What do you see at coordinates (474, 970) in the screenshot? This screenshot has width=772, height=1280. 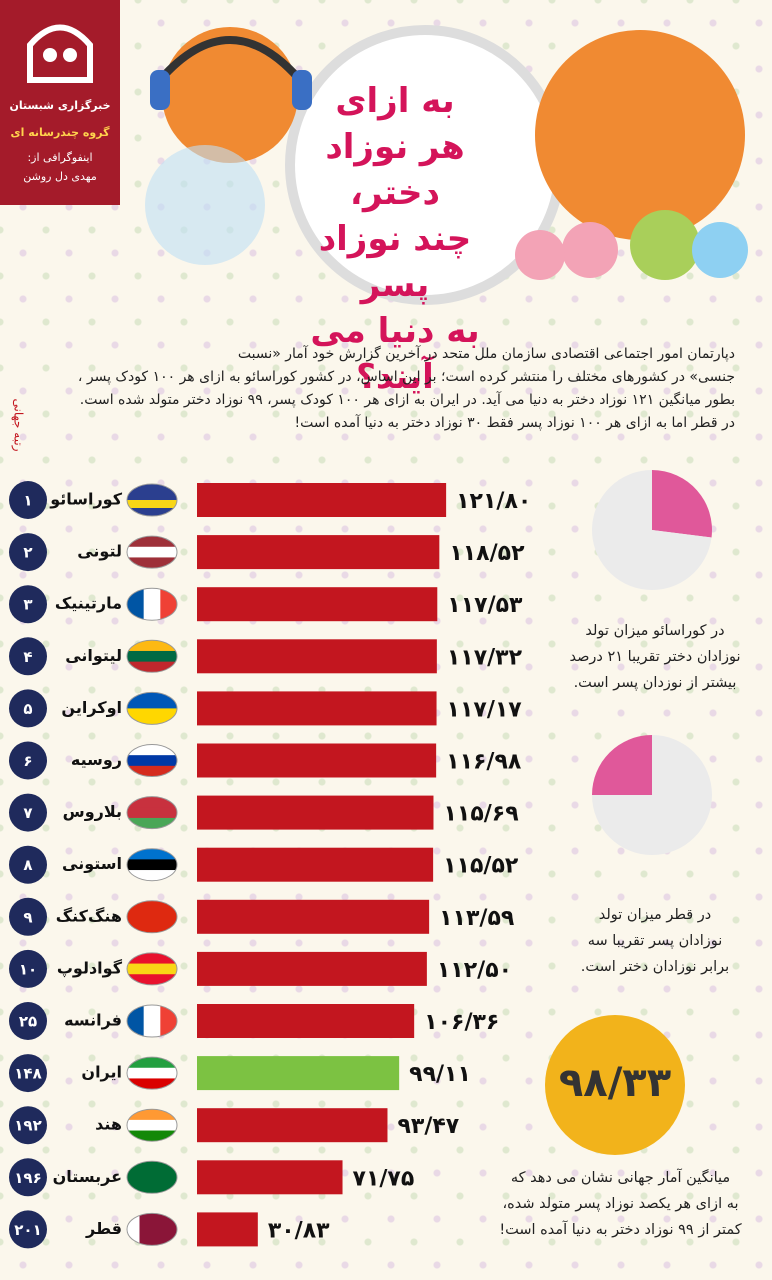 I see `value-label: ۱۱۲/۵۰` at bounding box center [474, 970].